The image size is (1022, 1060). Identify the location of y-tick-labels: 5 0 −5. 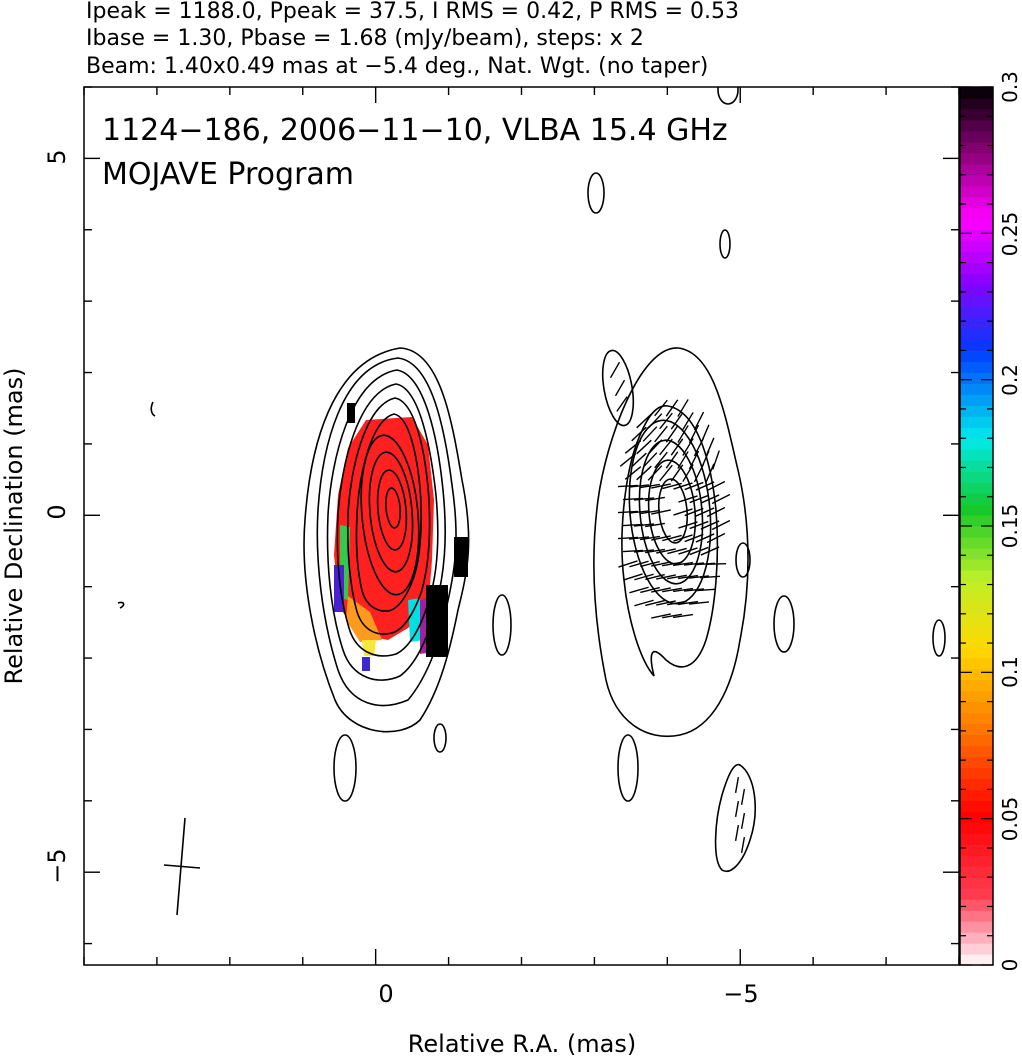
(57, 516).